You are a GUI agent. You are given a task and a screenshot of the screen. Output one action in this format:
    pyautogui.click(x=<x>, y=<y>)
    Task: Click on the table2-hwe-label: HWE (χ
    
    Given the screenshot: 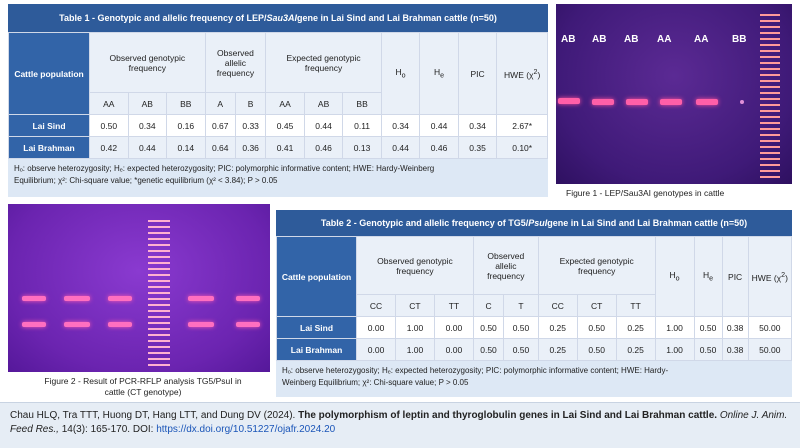 What is the action you would take?
    pyautogui.click(x=766, y=277)
    